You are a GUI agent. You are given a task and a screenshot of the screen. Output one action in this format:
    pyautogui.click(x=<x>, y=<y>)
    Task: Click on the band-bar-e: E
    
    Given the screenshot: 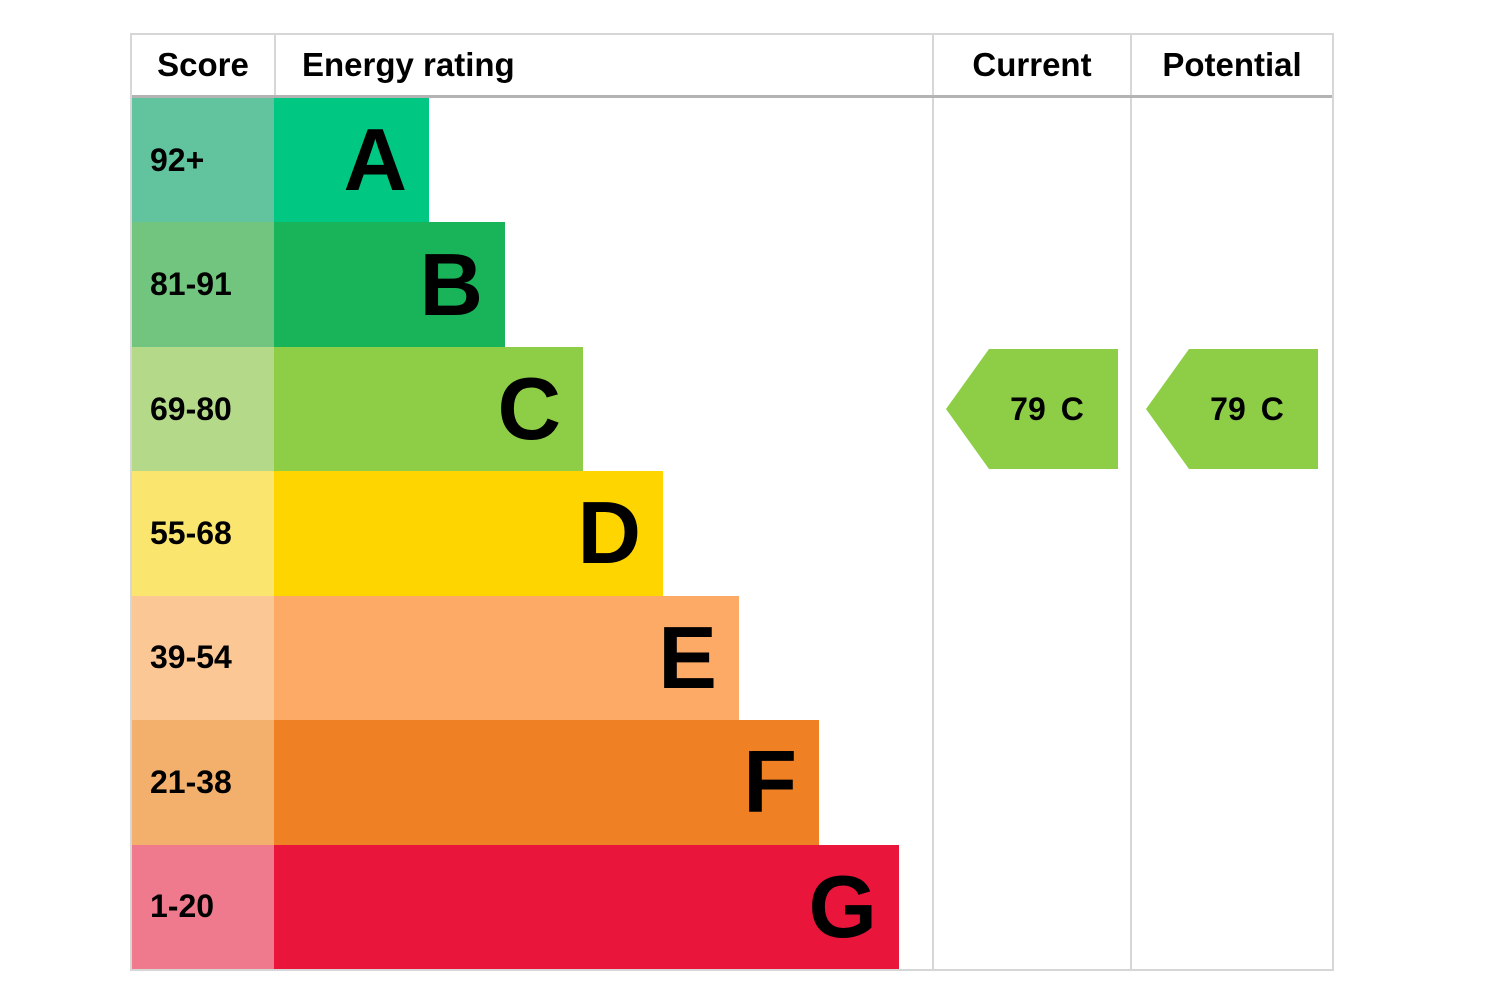 What is the action you would take?
    pyautogui.click(x=506, y=658)
    